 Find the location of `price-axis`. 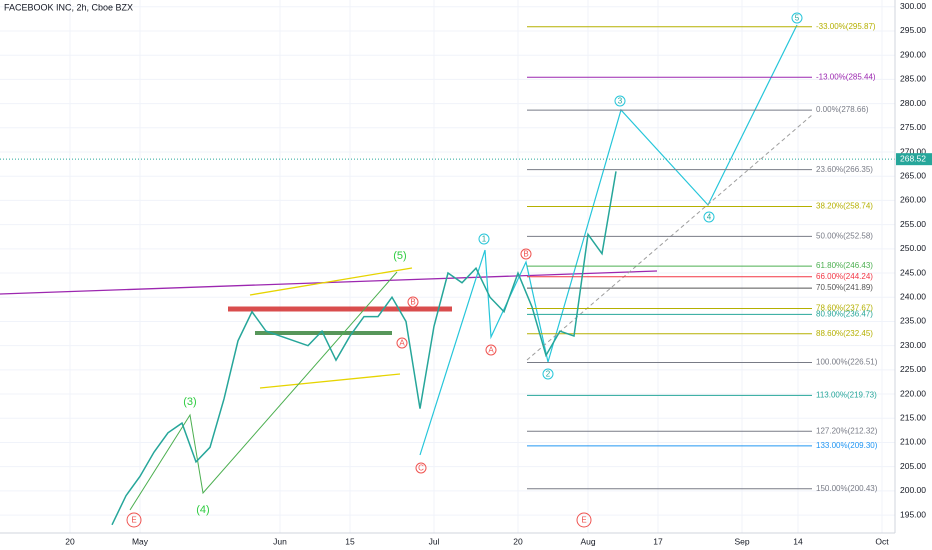

price-axis is located at coordinates (913, 275).